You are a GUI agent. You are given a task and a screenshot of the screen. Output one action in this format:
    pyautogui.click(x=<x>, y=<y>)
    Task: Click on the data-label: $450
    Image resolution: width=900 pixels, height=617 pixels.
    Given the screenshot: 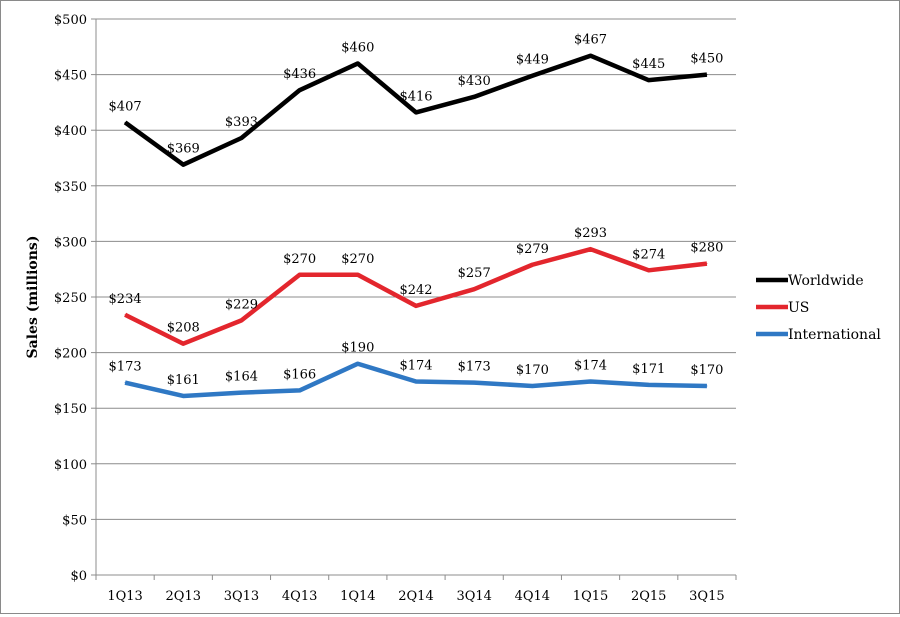 What is the action you would take?
    pyautogui.click(x=706, y=59)
    